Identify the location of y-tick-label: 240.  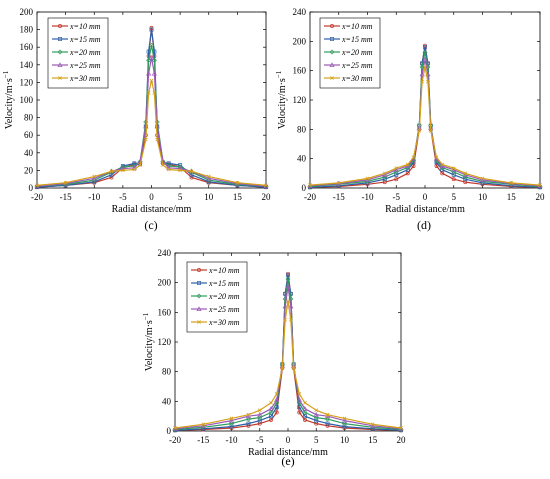
(165, 253).